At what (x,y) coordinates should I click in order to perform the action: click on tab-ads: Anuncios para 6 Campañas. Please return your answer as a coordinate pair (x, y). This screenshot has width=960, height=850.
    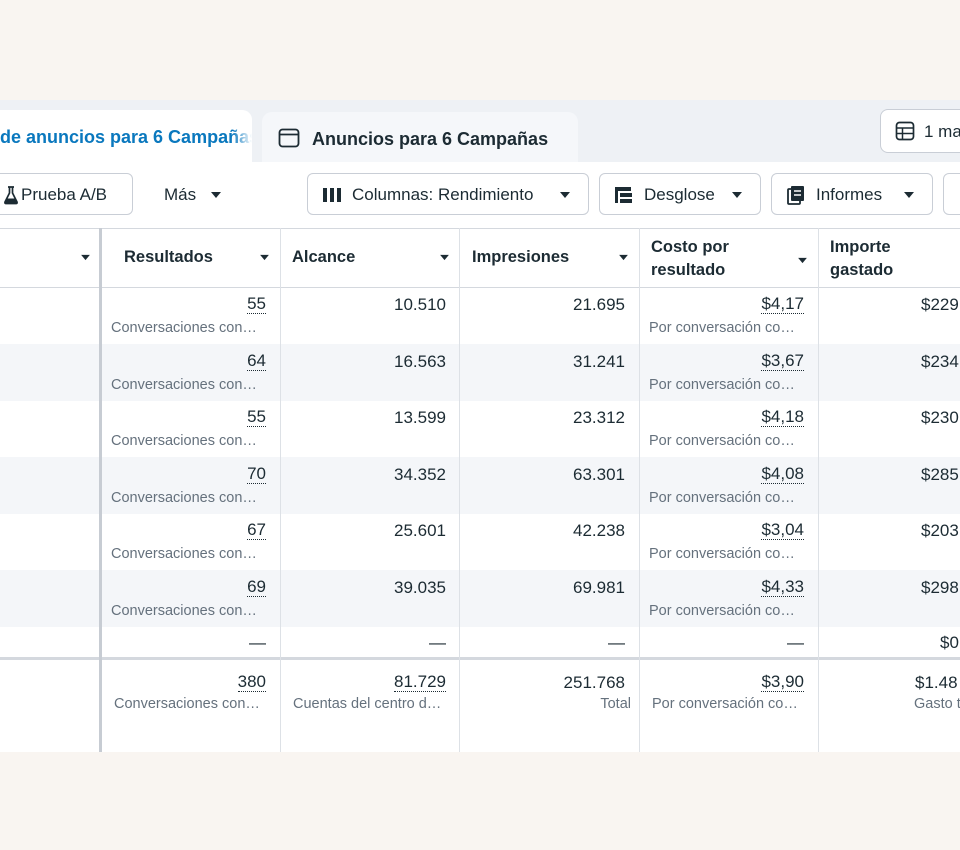
    Looking at the image, I should click on (420, 137).